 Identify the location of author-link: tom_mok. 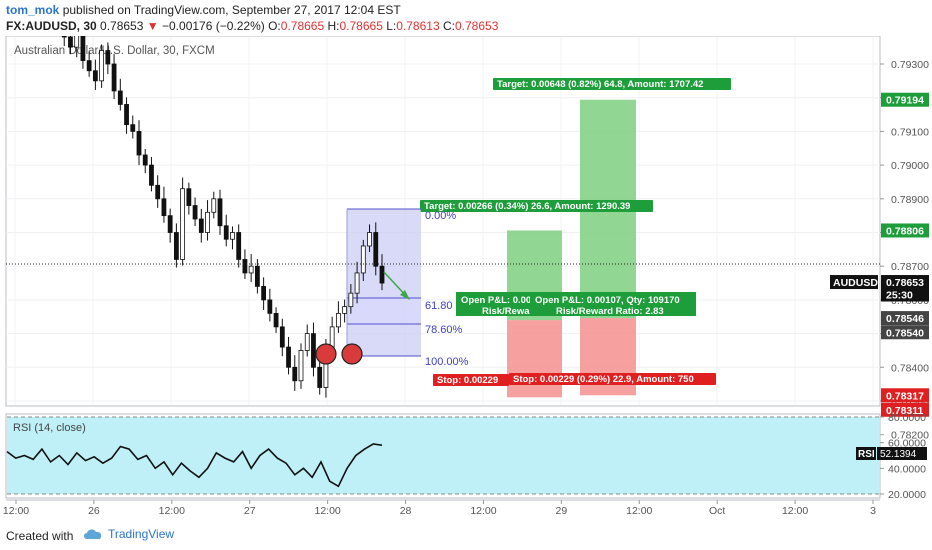
(33, 10).